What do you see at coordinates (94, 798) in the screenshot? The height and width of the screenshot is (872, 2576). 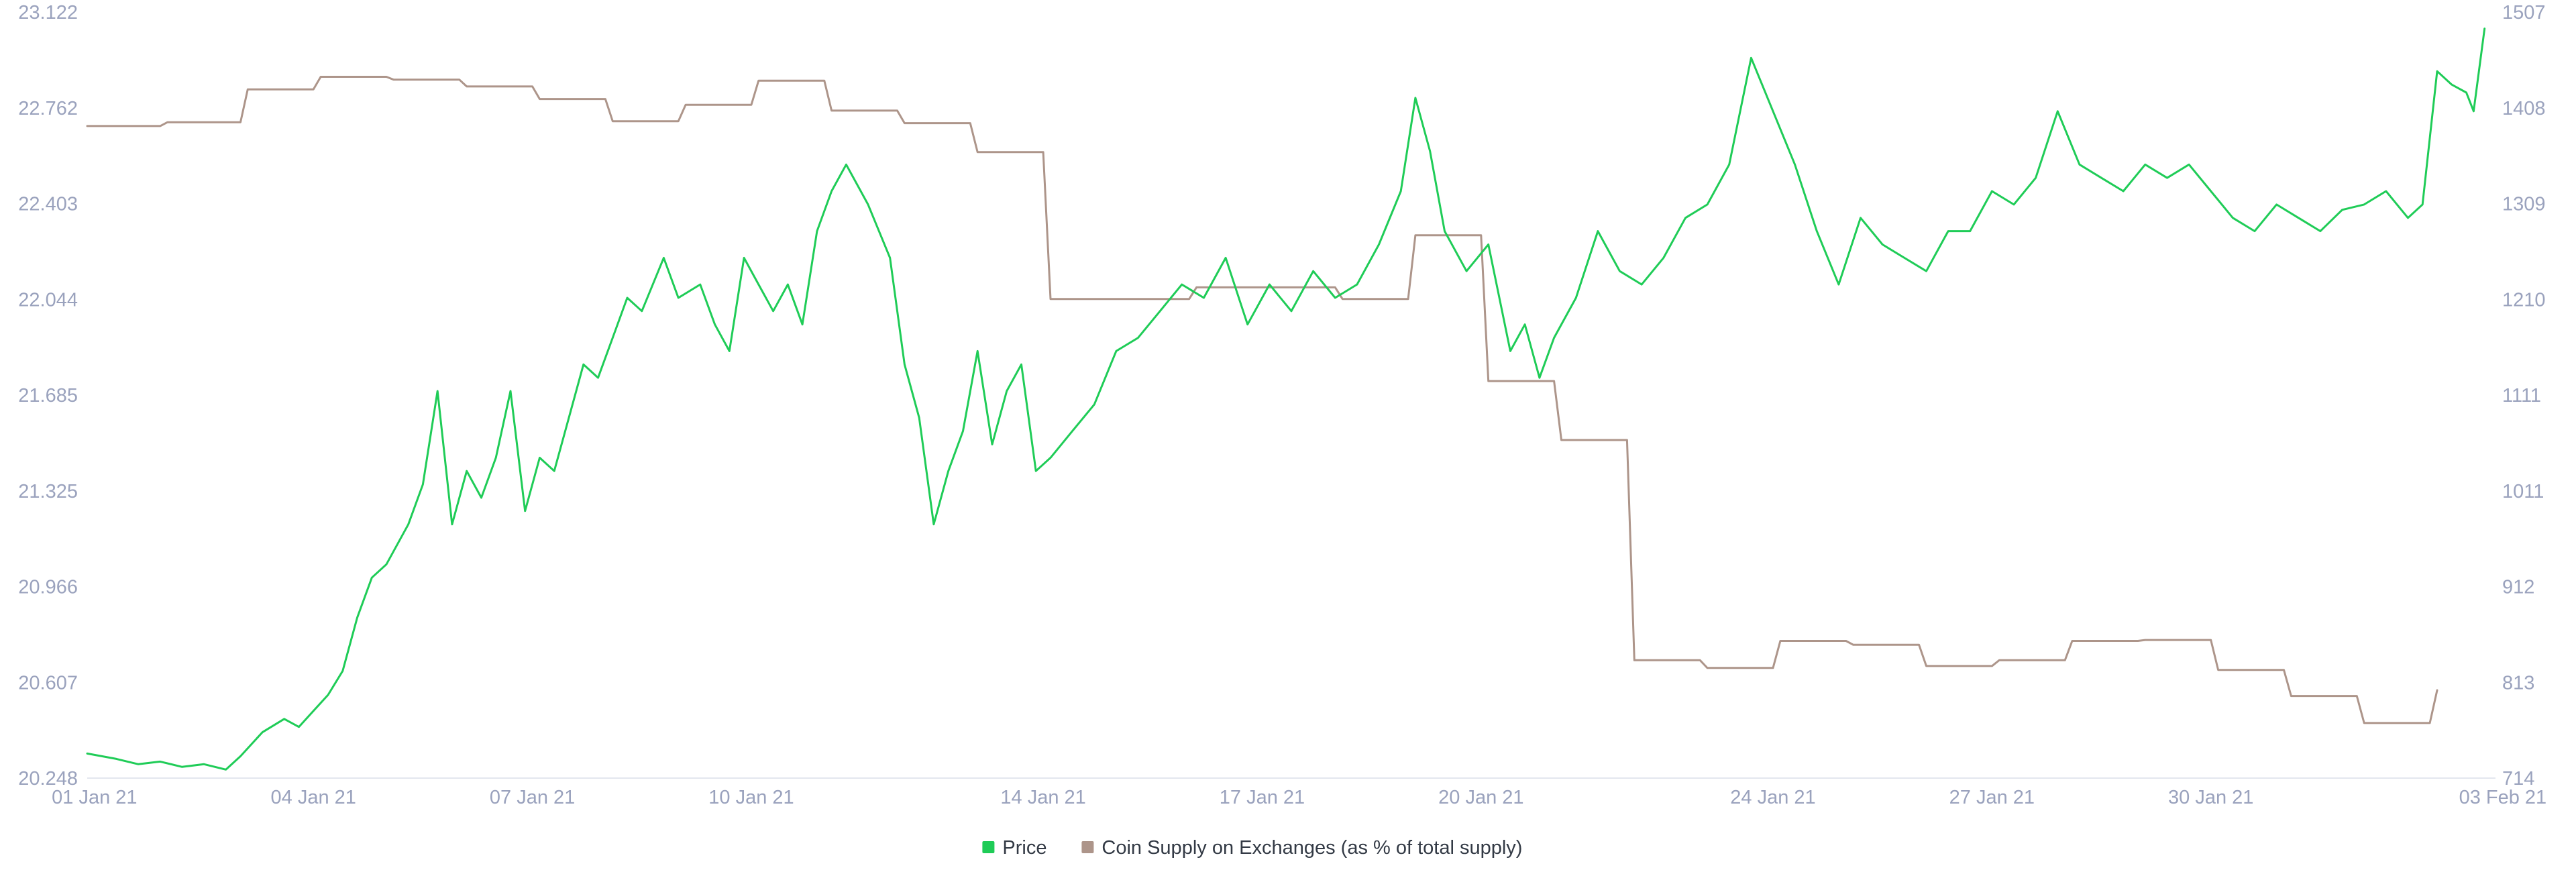 I see `x-tick-label: 01 Jan 21` at bounding box center [94, 798].